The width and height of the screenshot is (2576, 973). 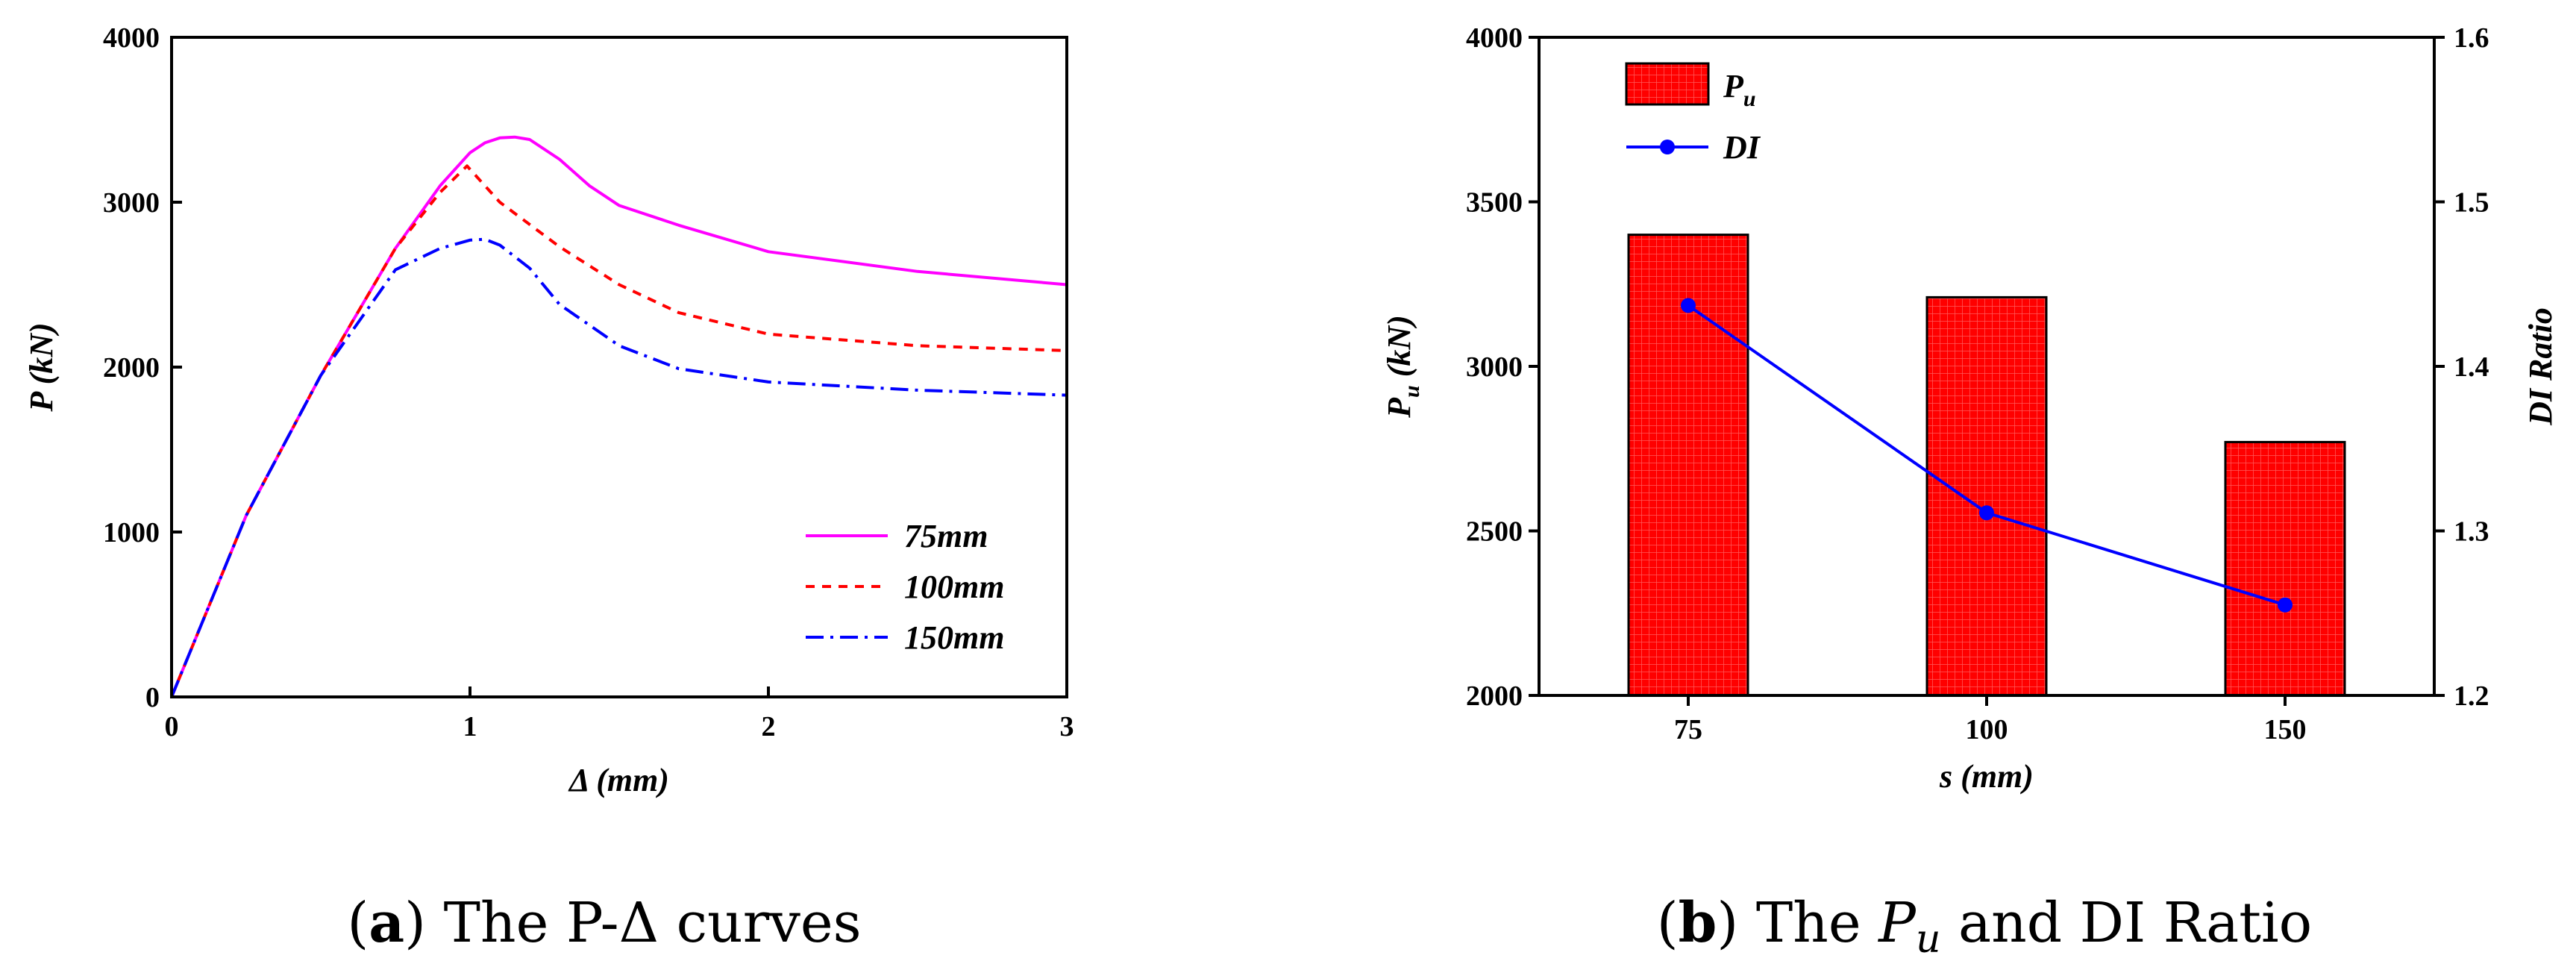 What do you see at coordinates (1987, 729) in the screenshot?
I see `x-tick-label: 100` at bounding box center [1987, 729].